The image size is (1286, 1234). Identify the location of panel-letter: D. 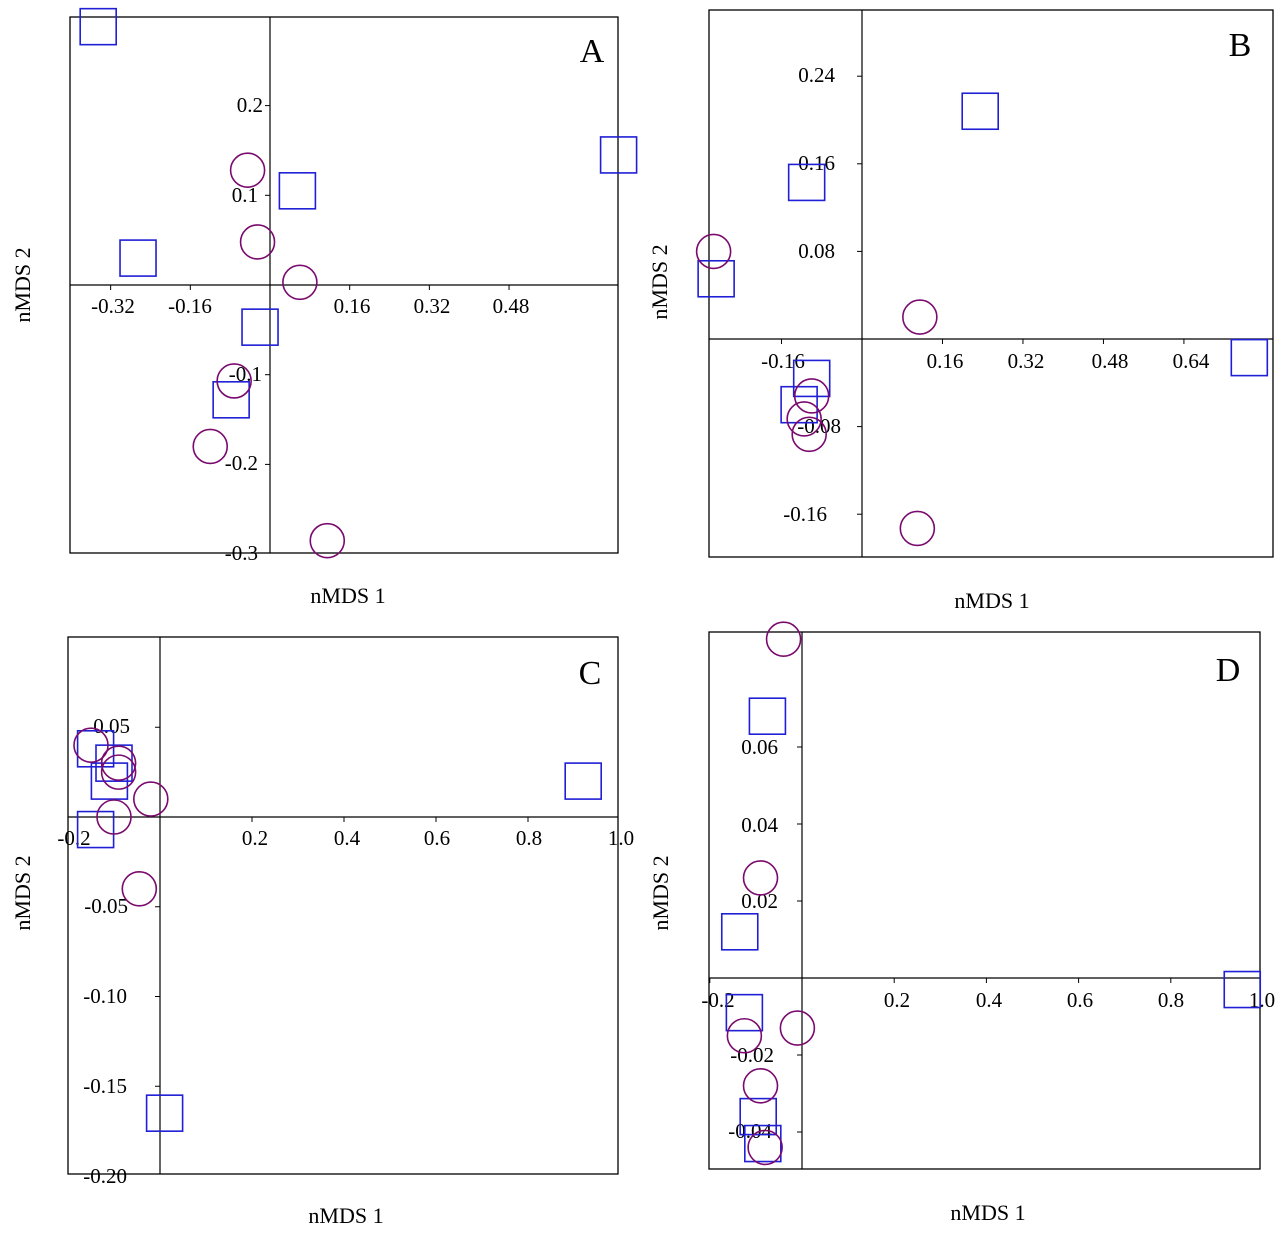
(1228, 670).